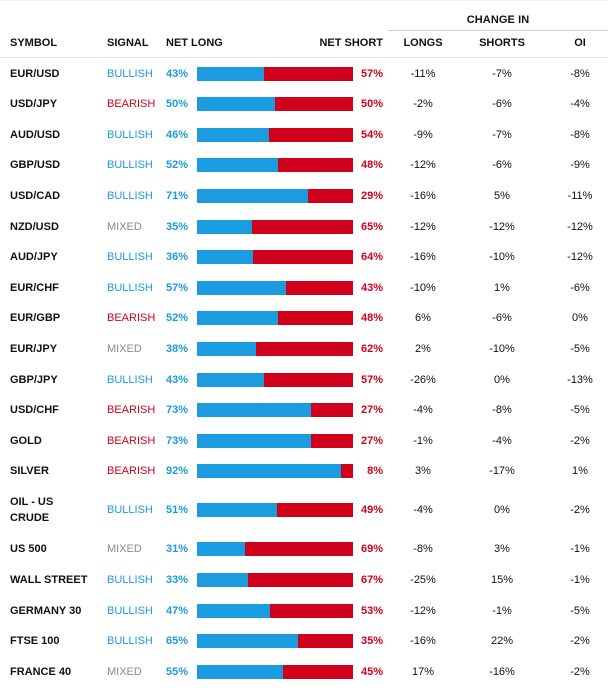 Image resolution: width=608 pixels, height=688 pixels. I want to click on symbol-cell: SILVER, so click(29, 471).